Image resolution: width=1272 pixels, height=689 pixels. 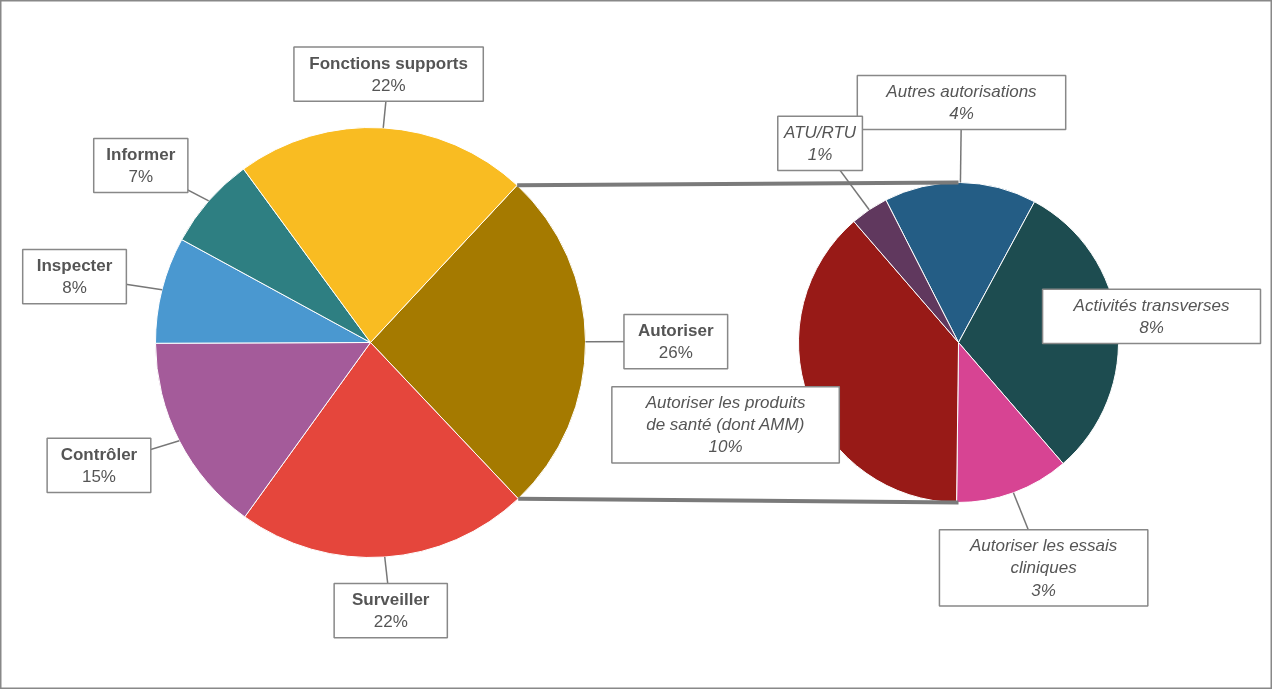 I want to click on slice-label: Autoriser, so click(x=676, y=331).